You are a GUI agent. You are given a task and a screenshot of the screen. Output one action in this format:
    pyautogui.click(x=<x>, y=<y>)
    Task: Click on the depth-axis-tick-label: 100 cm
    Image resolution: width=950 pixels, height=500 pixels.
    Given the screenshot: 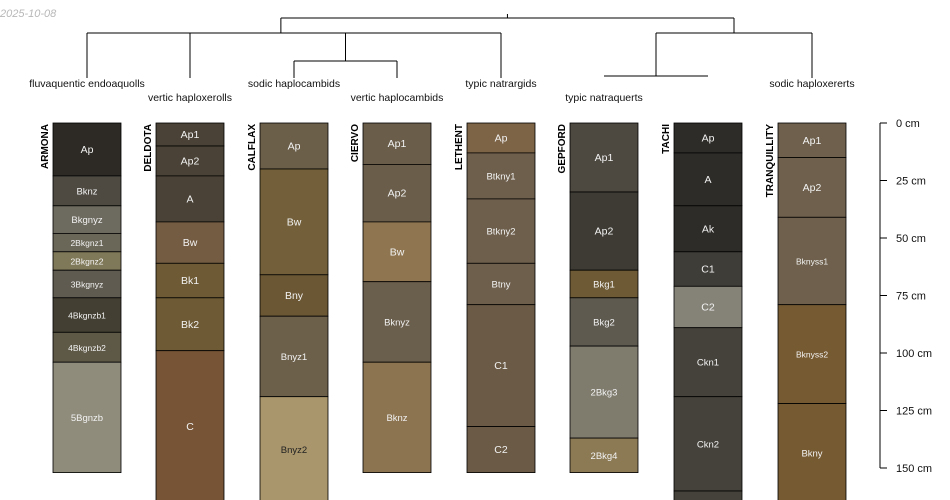 What is the action you would take?
    pyautogui.click(x=914, y=354)
    